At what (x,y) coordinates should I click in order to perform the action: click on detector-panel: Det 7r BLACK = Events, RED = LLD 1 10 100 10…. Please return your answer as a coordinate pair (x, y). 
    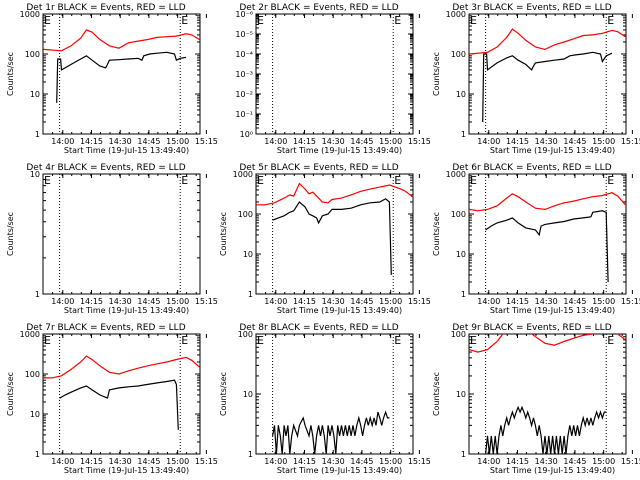
    Looking at the image, I should click on (112, 399).